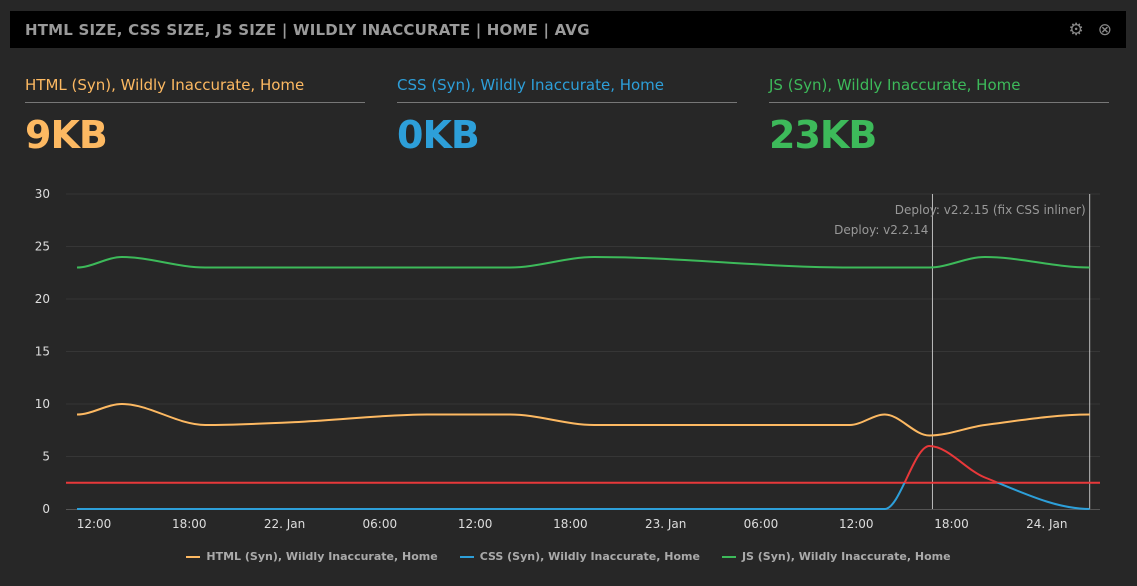 The height and width of the screenshot is (586, 1137). Describe the element at coordinates (589, 556) in the screenshot. I see `legend-label: CSS (Syn), Wildly Inaccurate, Home` at that location.